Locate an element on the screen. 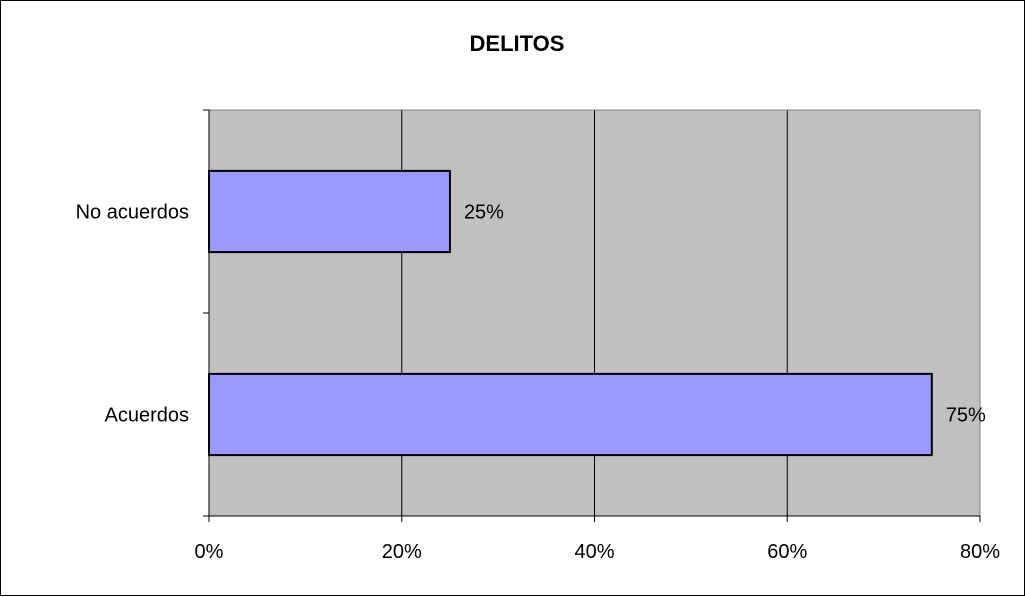 Image resolution: width=1025 pixels, height=597 pixels. data-label: 75% is located at coordinates (966, 416).